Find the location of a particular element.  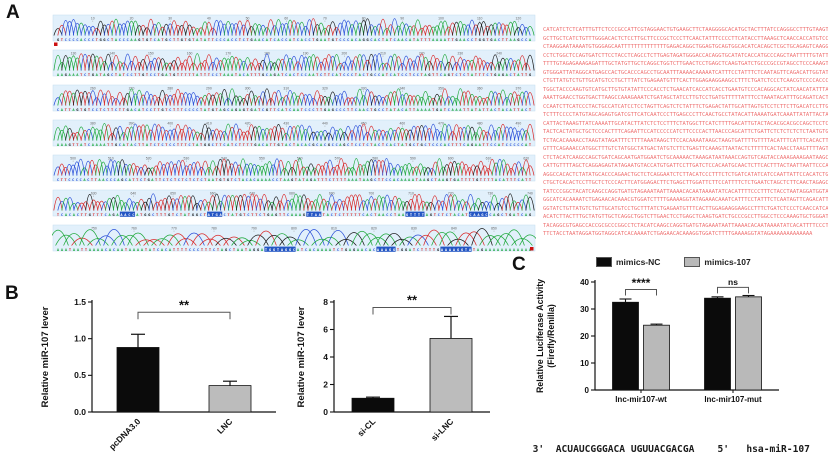

svg-text: 1.5 is located at coordinates (80, 302).